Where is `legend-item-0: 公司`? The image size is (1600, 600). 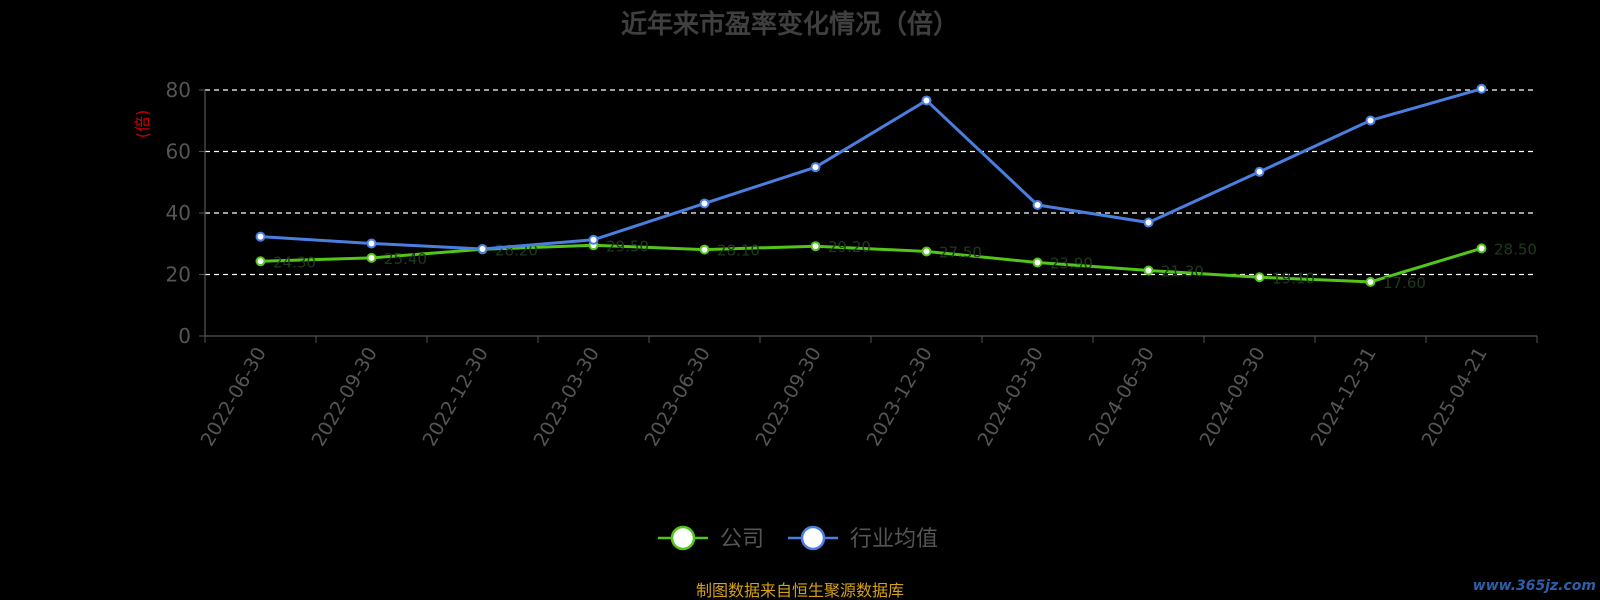 legend-item-0: 公司 is located at coordinates (711, 538).